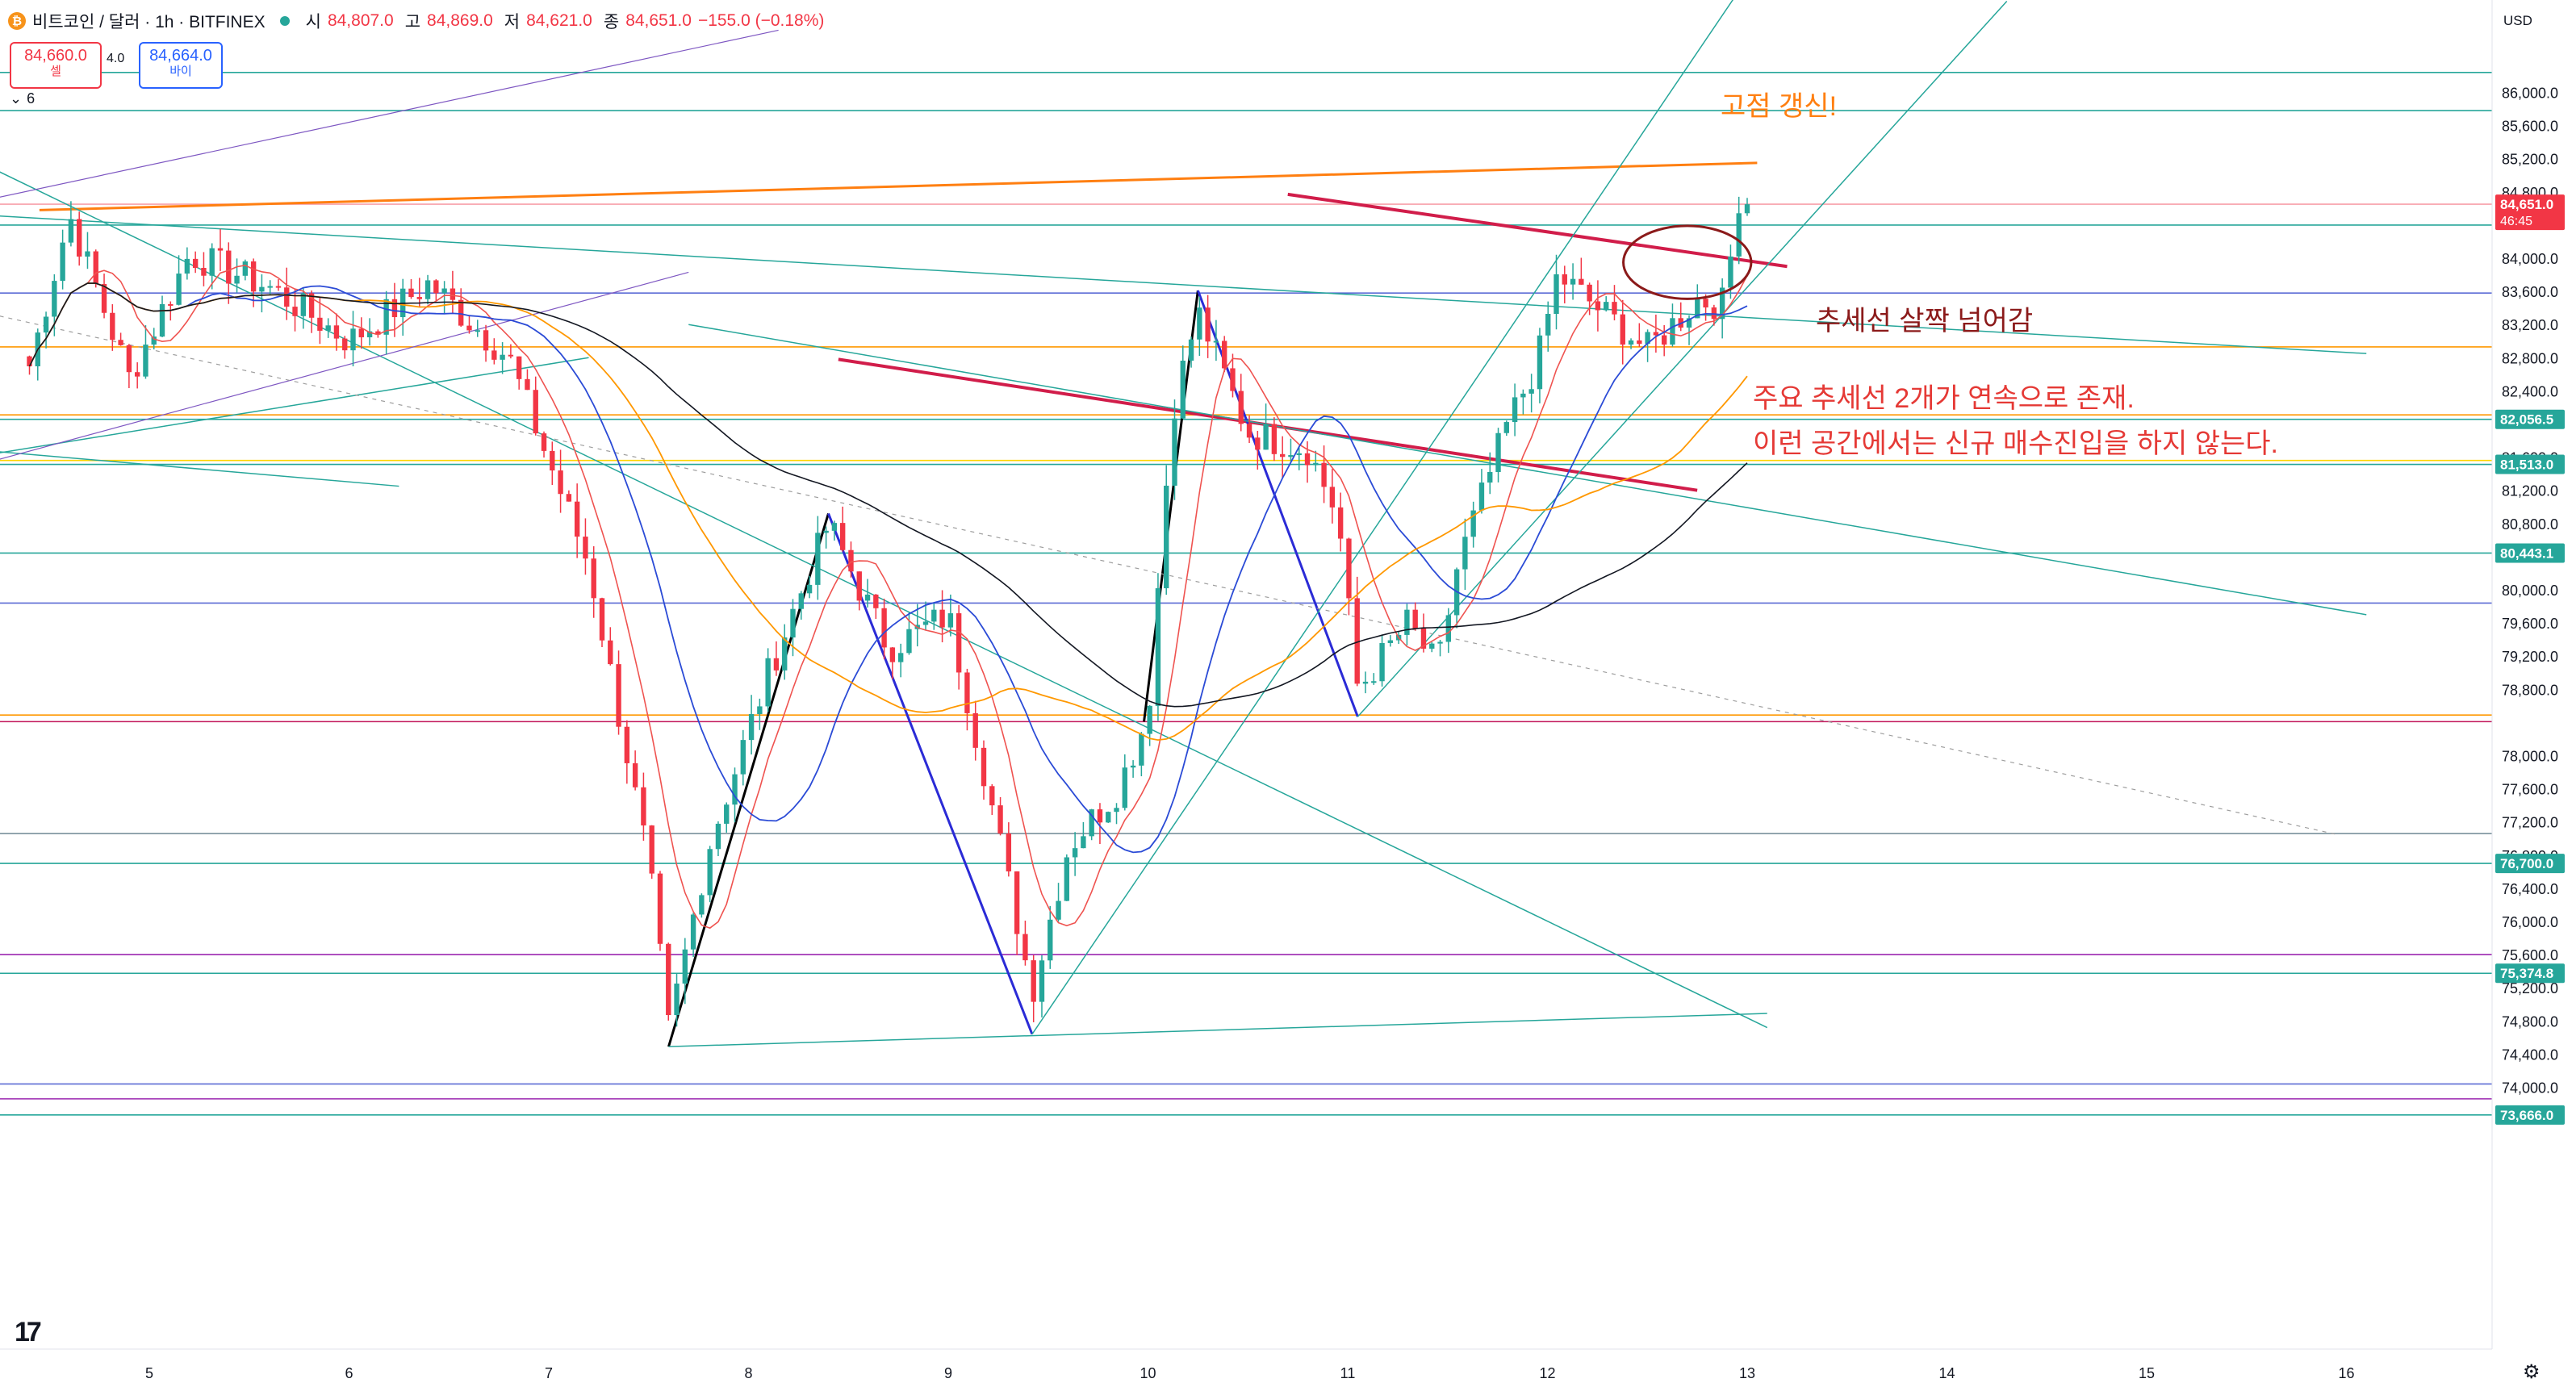 The height and width of the screenshot is (1387, 2576). I want to click on price-tag-label: 76,700.0, so click(2526, 863).